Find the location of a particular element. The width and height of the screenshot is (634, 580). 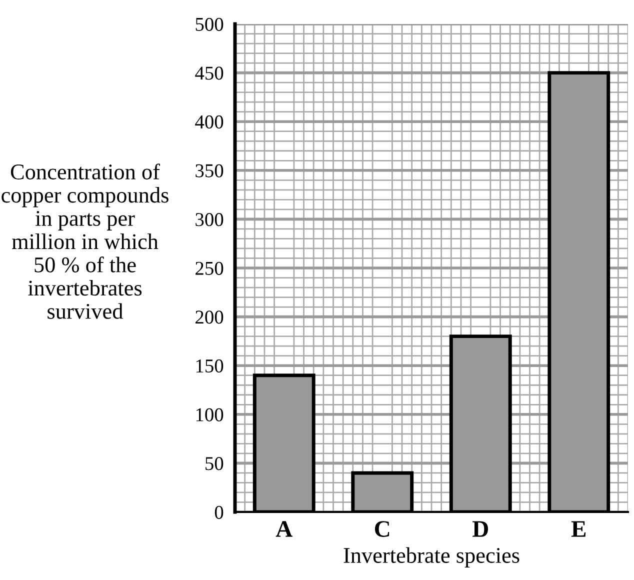

x-axis-title: Invertebrate species is located at coordinates (432, 557).